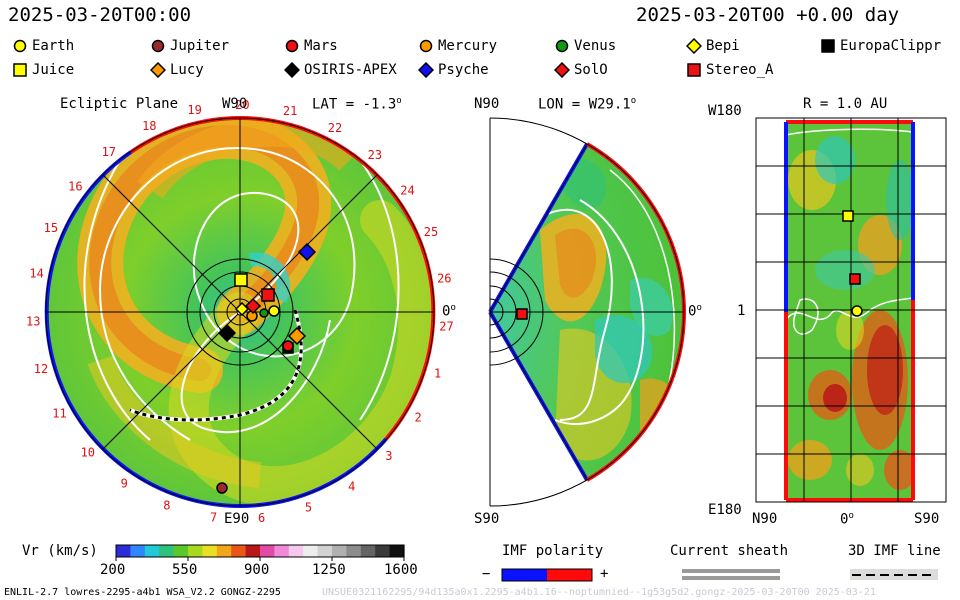  Describe the element at coordinates (388, 456) in the screenshot. I see `carrington-label: 3` at that location.